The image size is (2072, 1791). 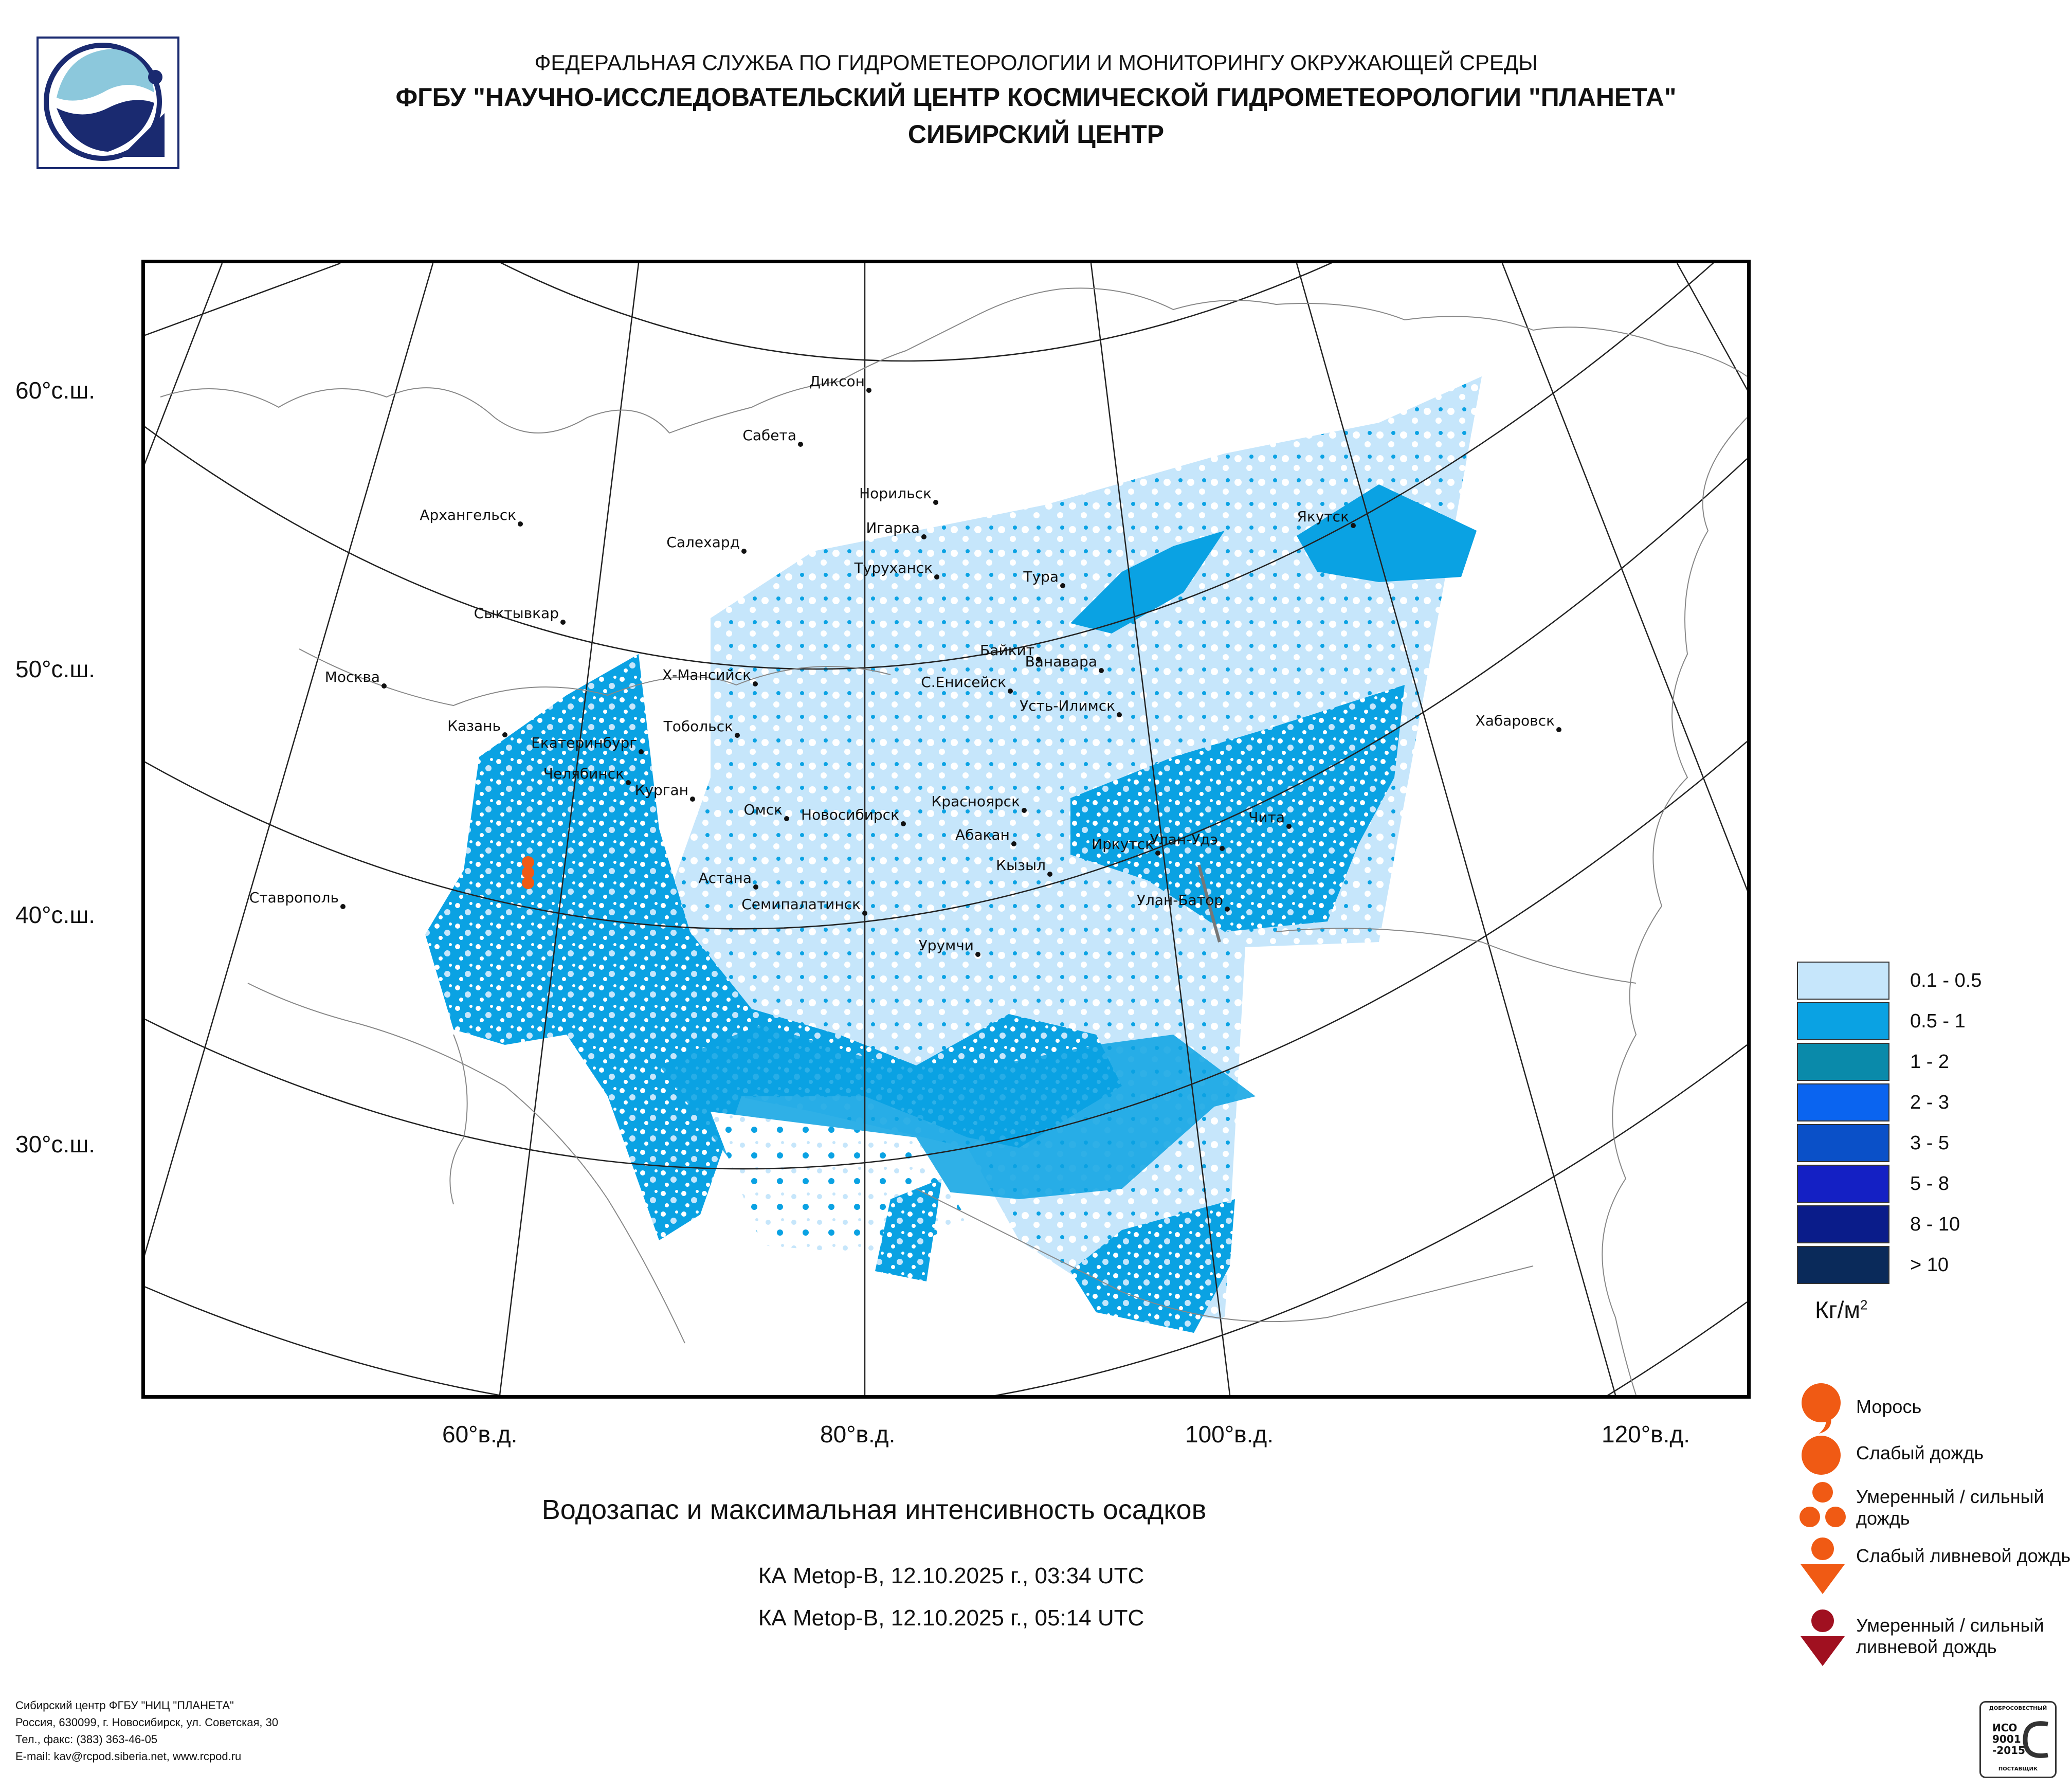 What do you see at coordinates (1229, 1434) in the screenshot?
I see `lon-label-100: 100°в.д.` at bounding box center [1229, 1434].